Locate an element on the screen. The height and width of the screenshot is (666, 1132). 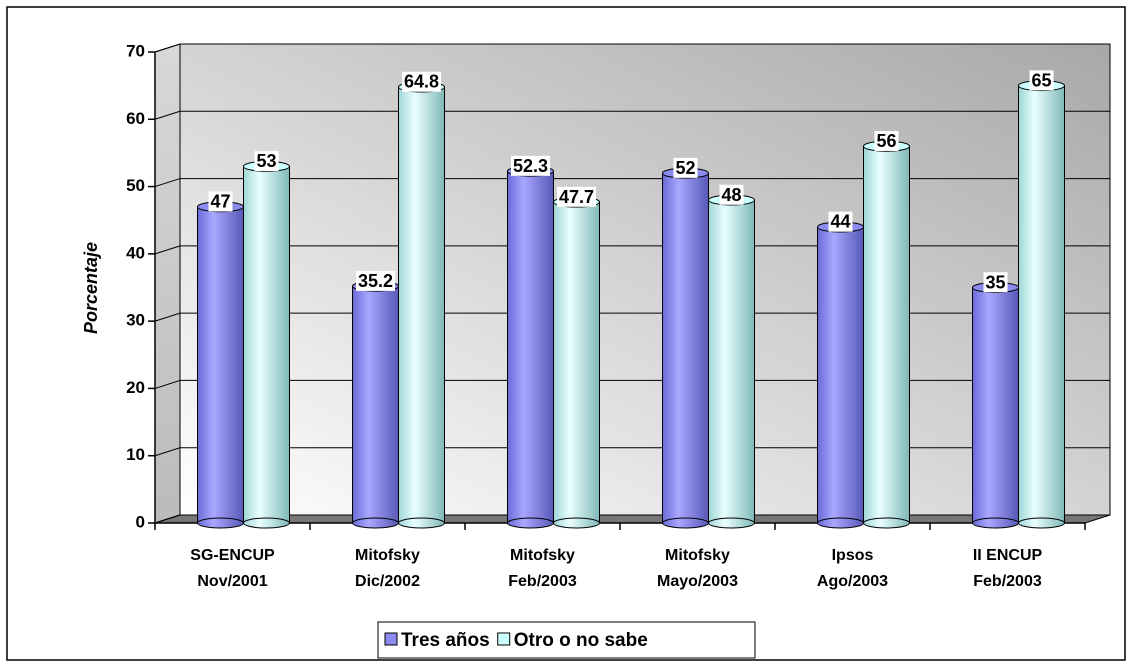
y-tick-label: 60 is located at coordinates (135, 118).